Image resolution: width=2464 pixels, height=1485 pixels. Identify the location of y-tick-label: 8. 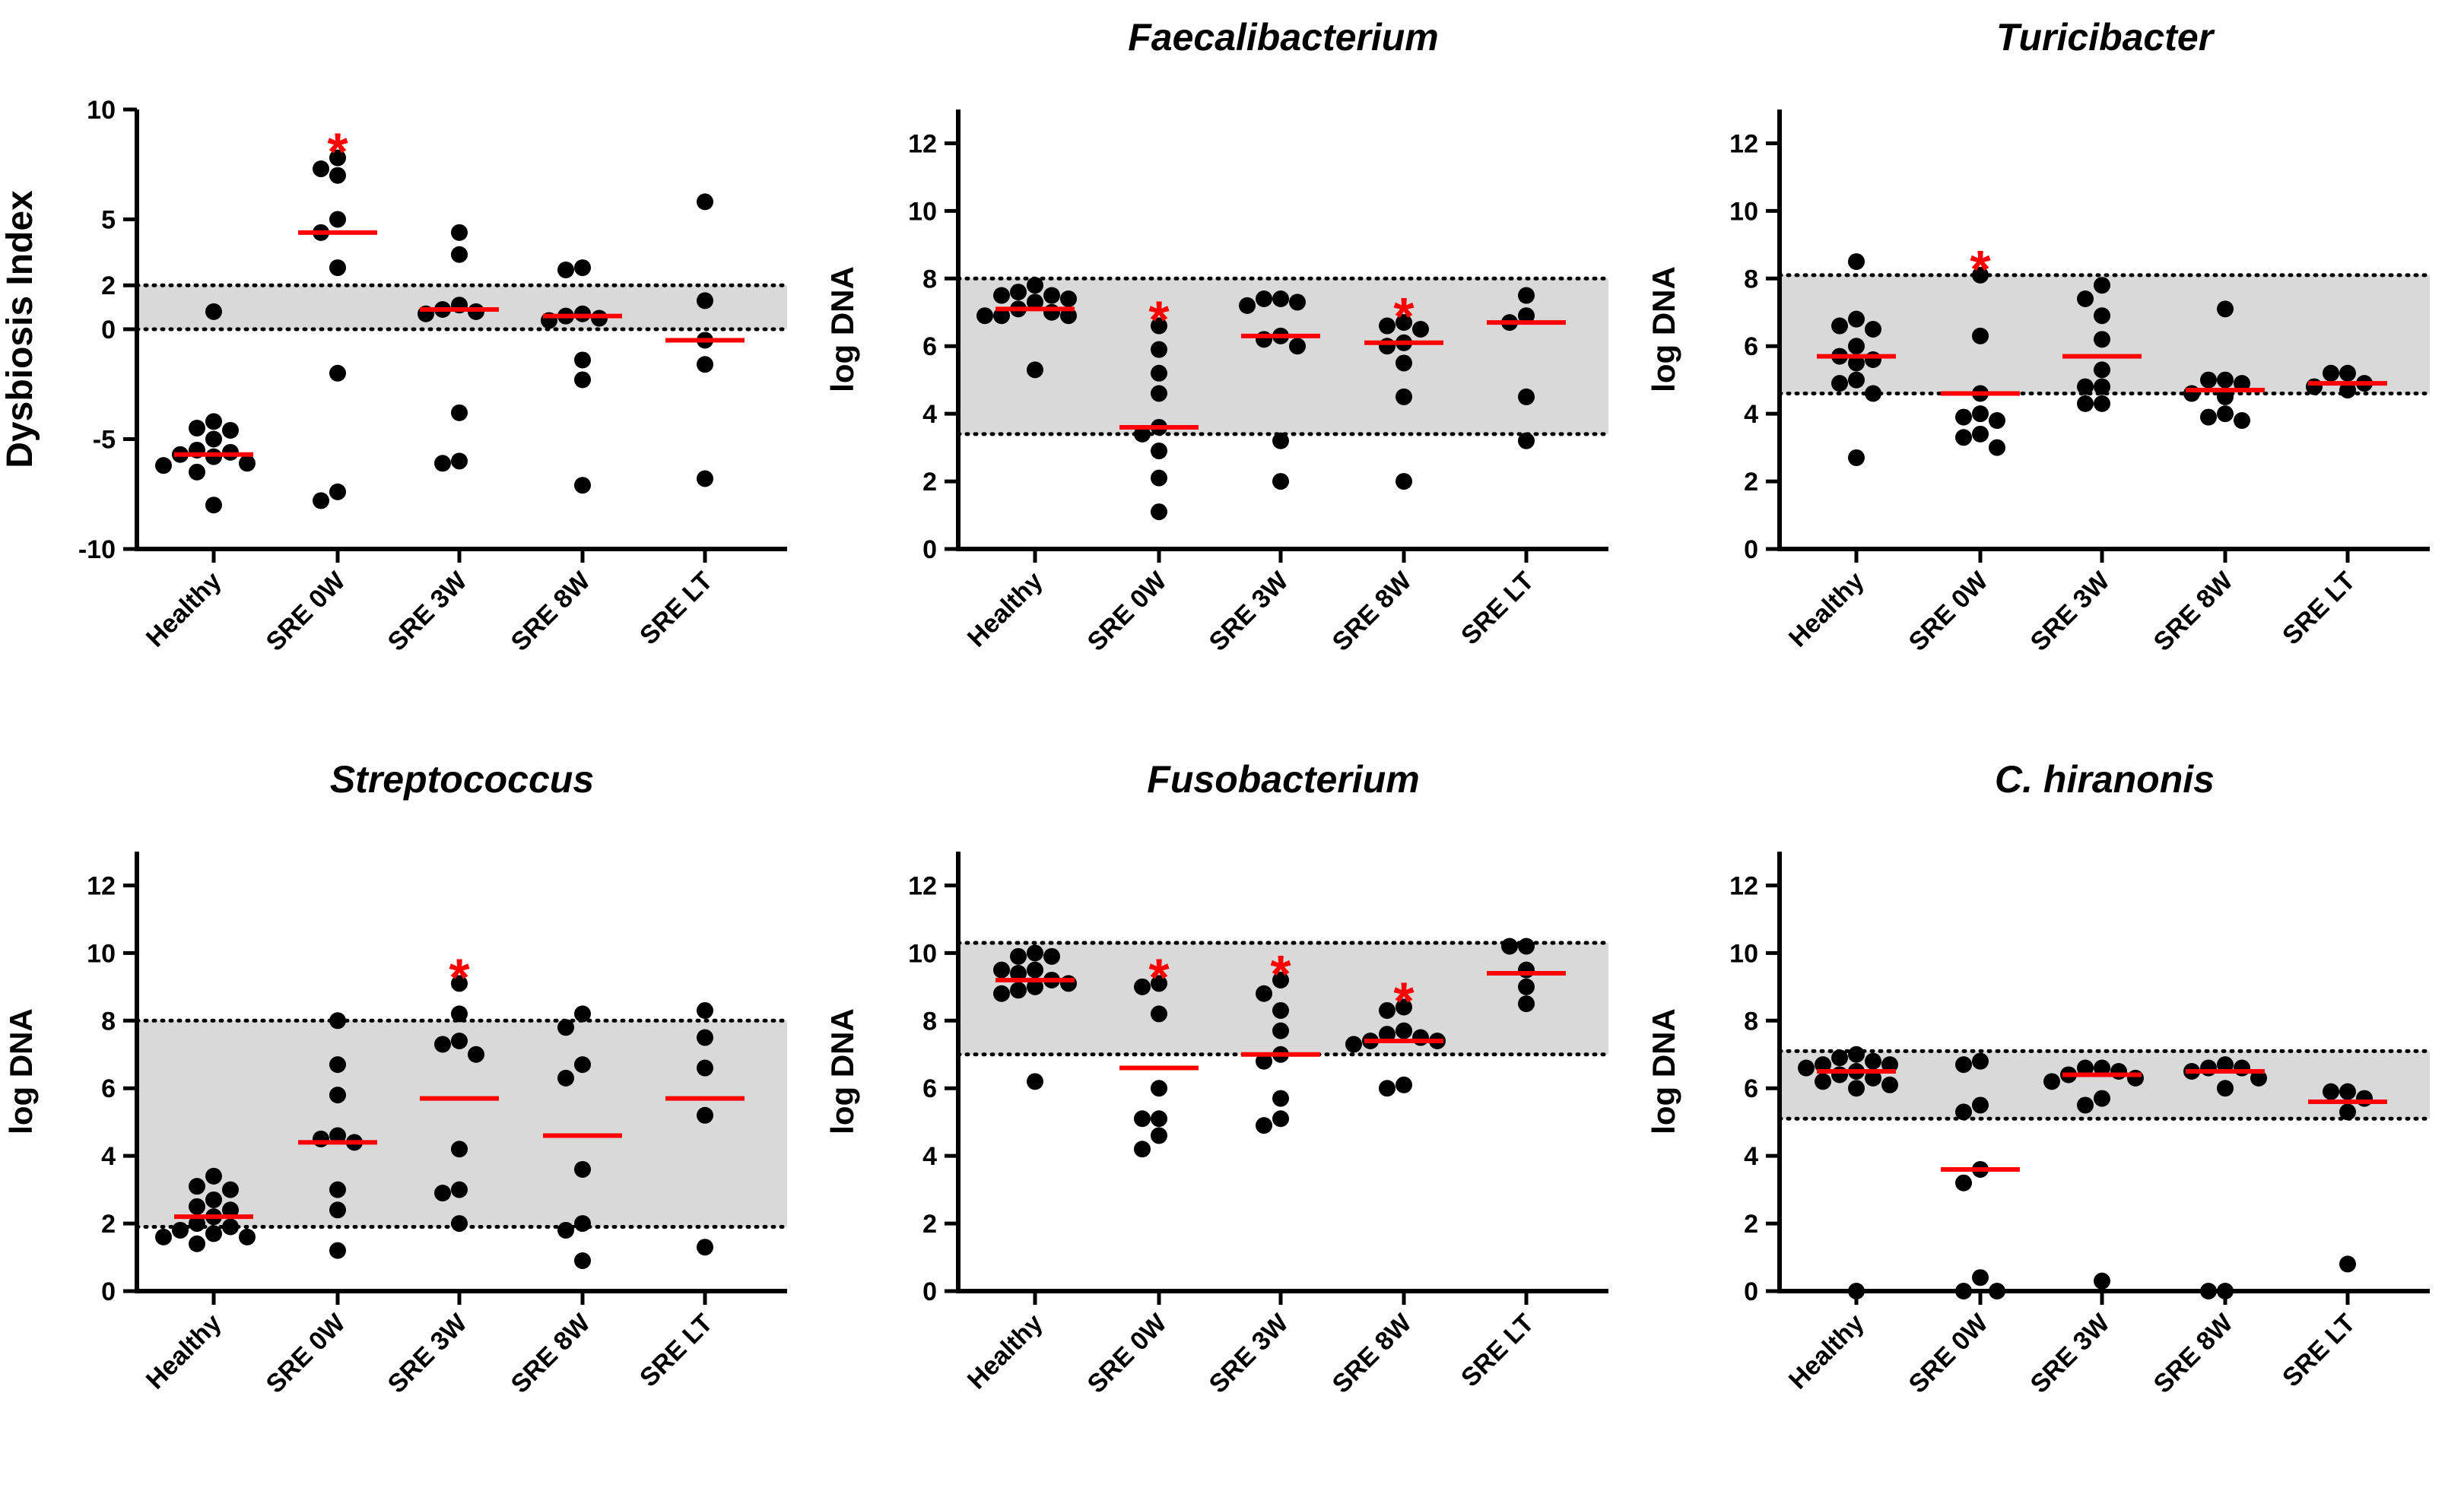
(108, 1022).